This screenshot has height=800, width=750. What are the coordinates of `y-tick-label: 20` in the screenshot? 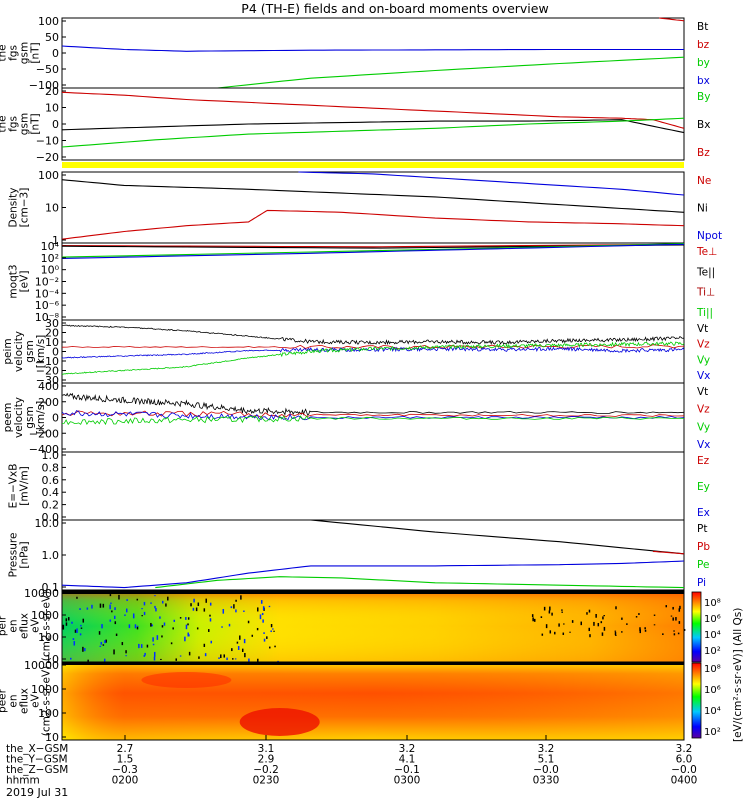 It's located at (52, 333).